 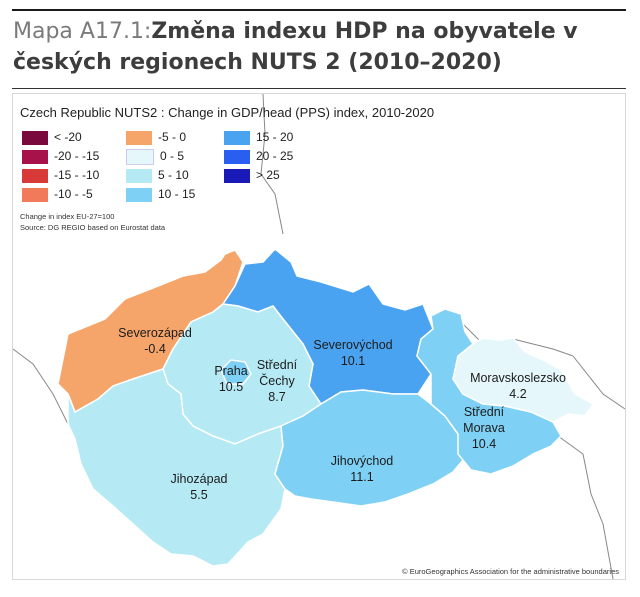 I want to click on legend-item: 5 - 10, so click(x=157, y=176).